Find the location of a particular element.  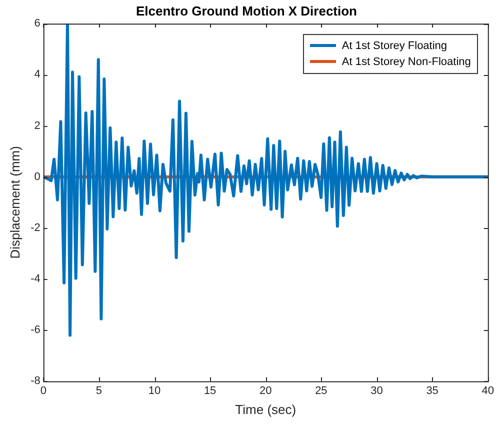

legend-label: At 1st Storey Floating is located at coordinates (395, 46).